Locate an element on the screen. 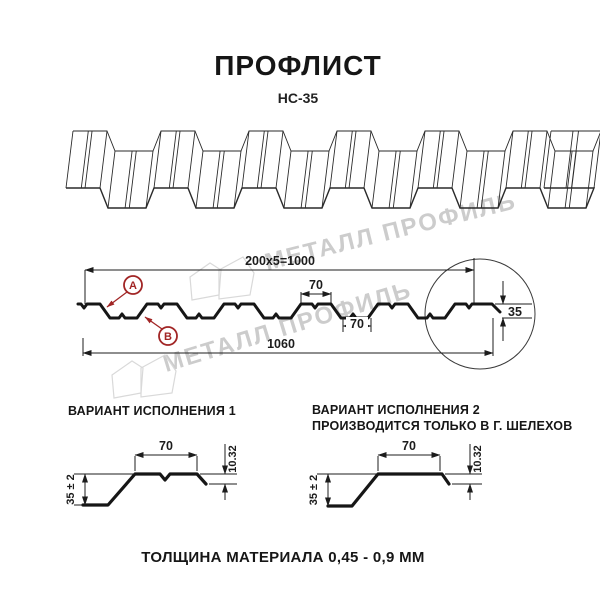 Image resolution: width=600 pixels, height=600 pixels. profile-code: НС-35 is located at coordinates (298, 98).